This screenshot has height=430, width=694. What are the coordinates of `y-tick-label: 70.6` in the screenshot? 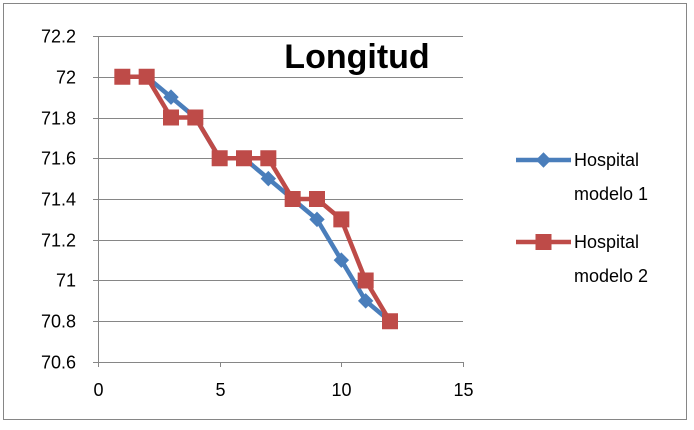 It's located at (58, 363).